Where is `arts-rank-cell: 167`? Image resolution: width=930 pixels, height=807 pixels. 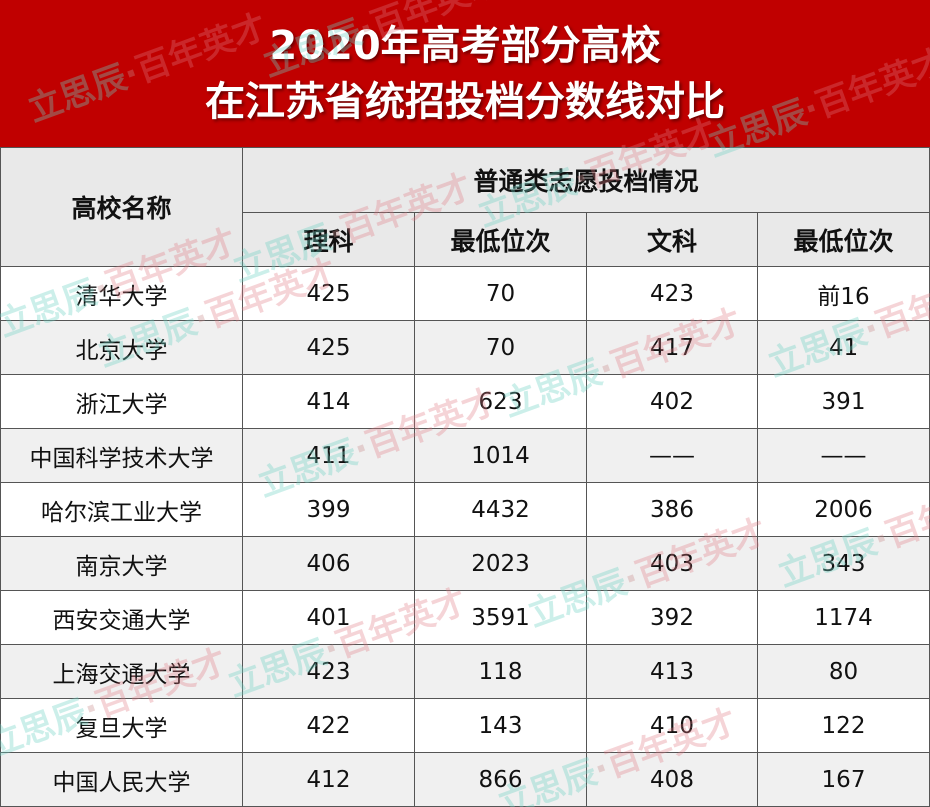 arts-rank-cell: 167 is located at coordinates (843, 779).